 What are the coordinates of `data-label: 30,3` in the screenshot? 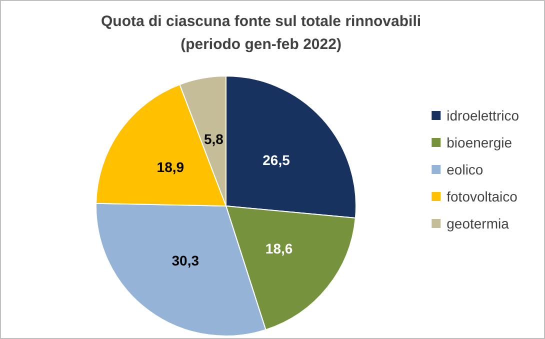 It's located at (186, 260).